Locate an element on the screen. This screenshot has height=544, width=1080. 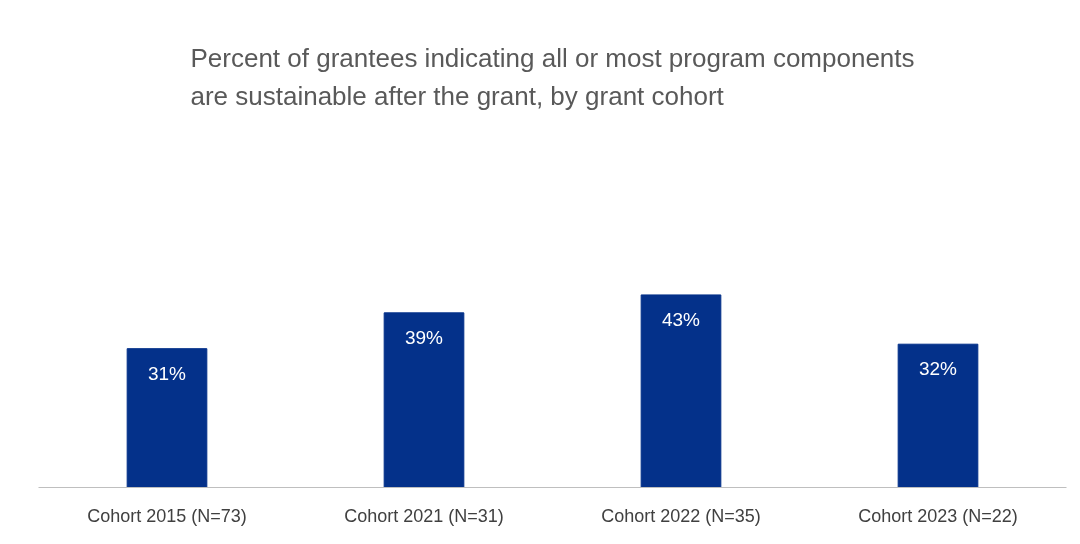
x-tick-label: Cohort 2021 (N=31) is located at coordinates (424, 515).